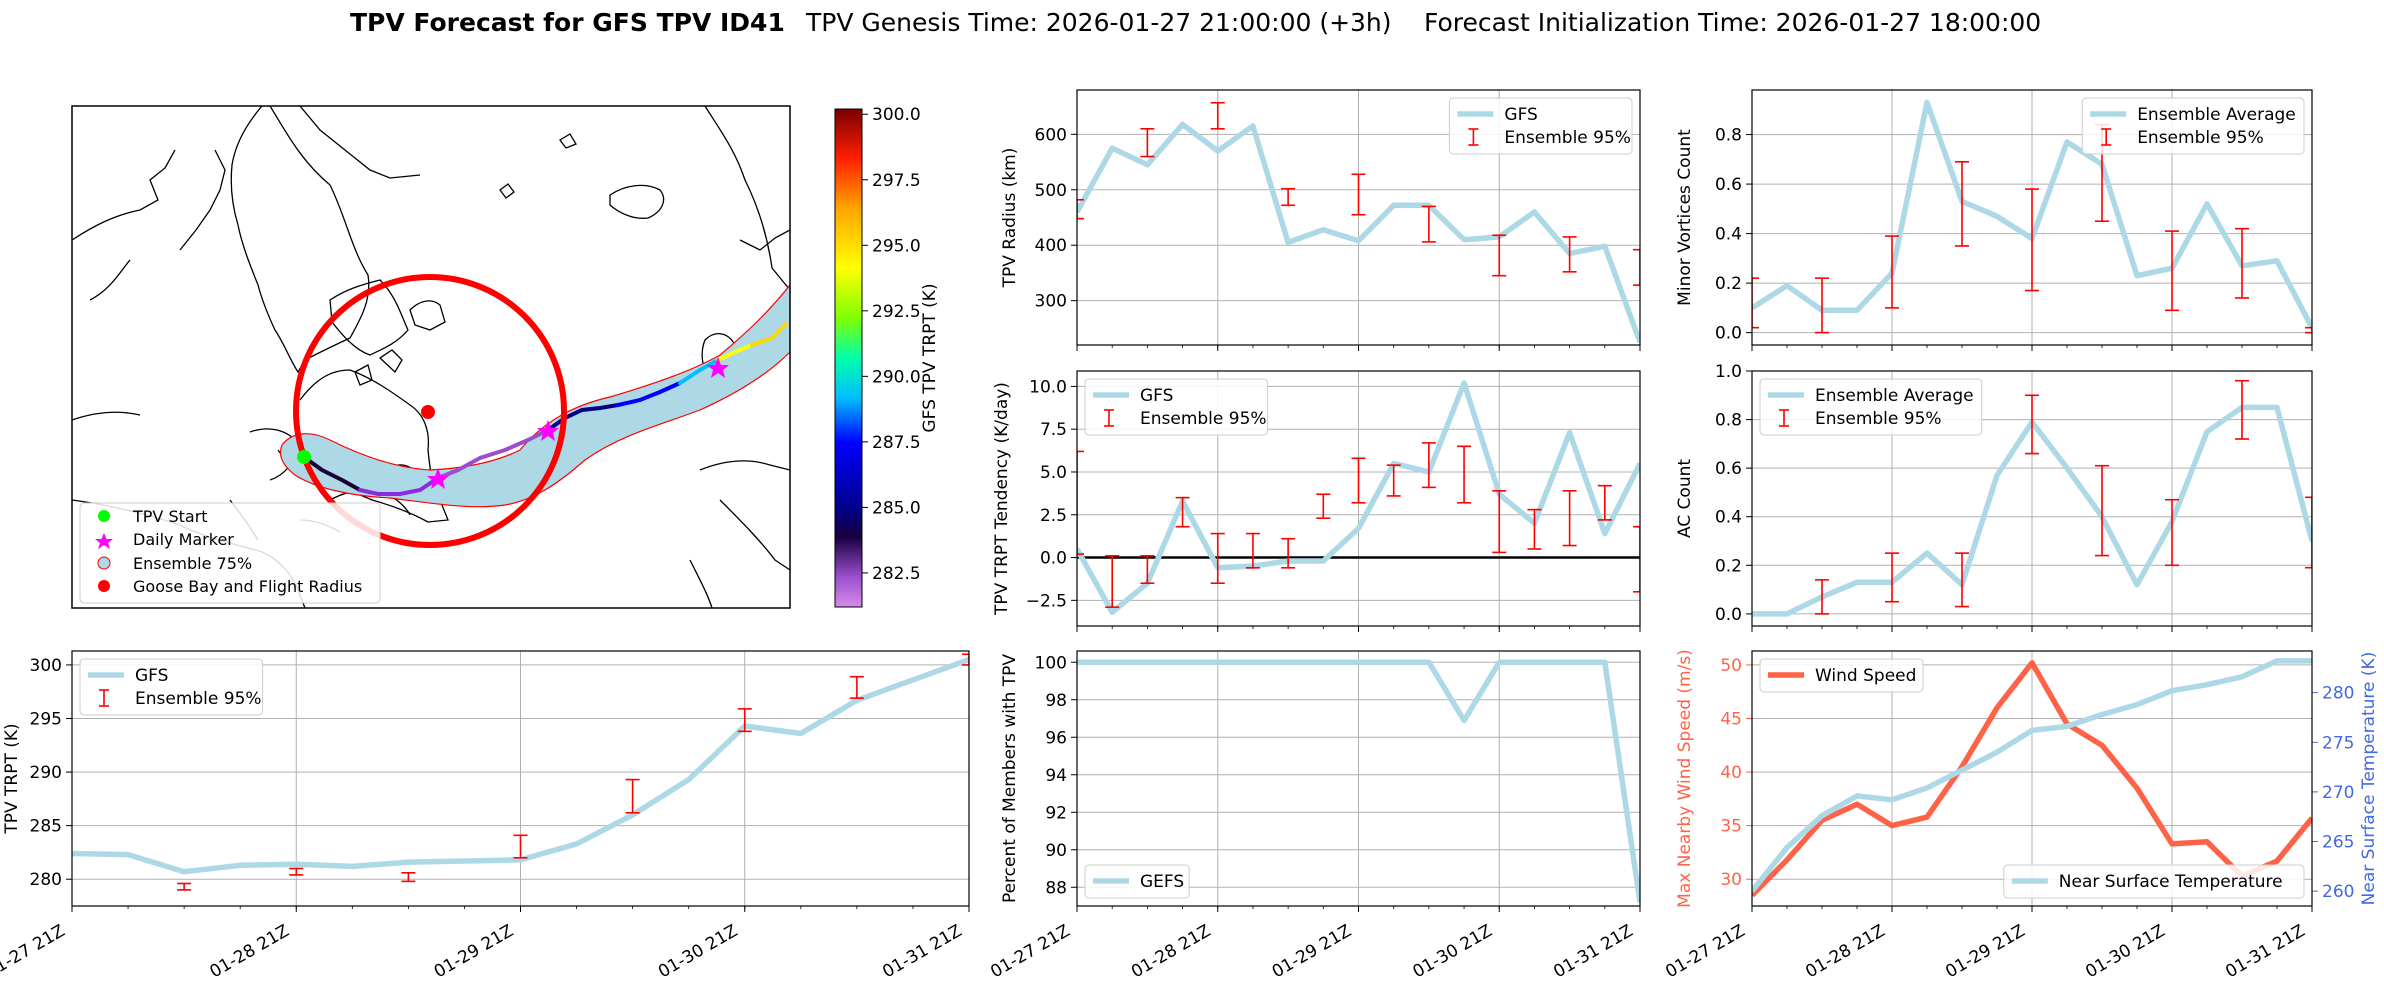  I want to click on y-tick-label: 0.6, so click(1728, 185).